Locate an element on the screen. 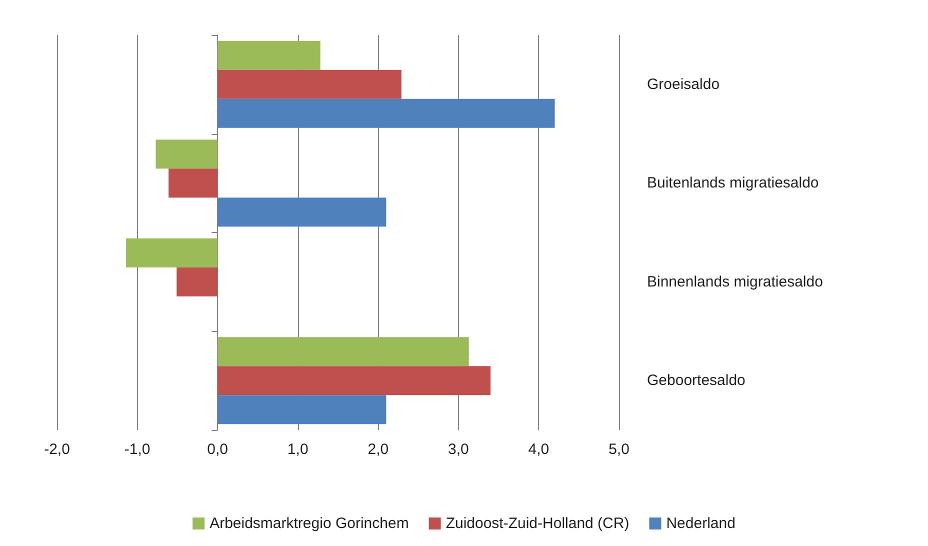 This screenshot has width=928, height=546. x-tick-label: 2,0 is located at coordinates (378, 449).